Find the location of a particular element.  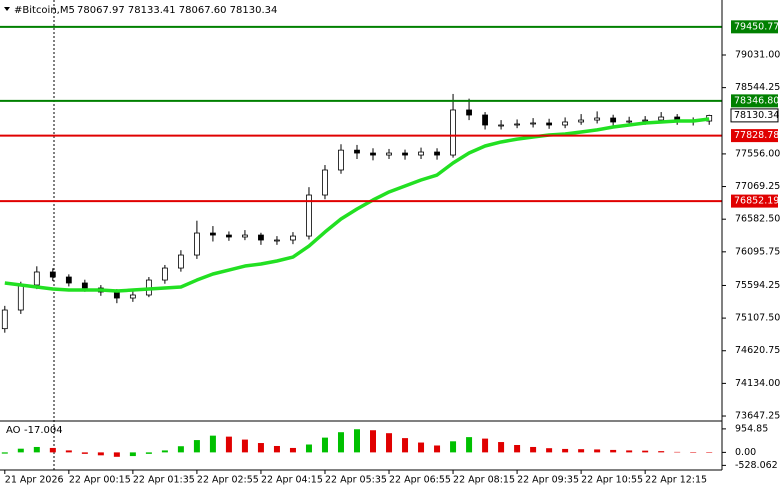

y-tick-label: 78544.25 is located at coordinates (757, 87).